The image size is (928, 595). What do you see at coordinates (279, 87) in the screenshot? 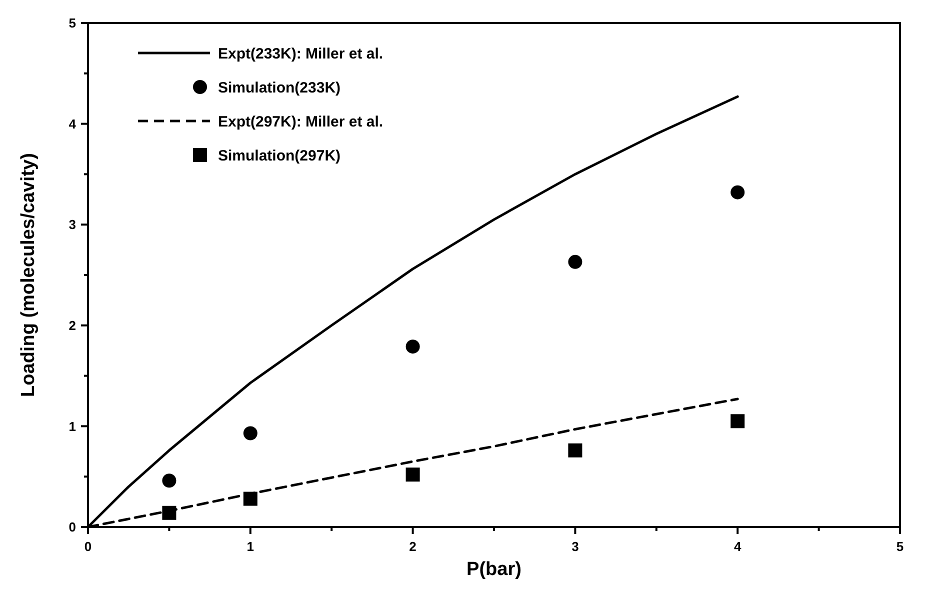
I see `legend-label: Simulation(233K)` at bounding box center [279, 87].